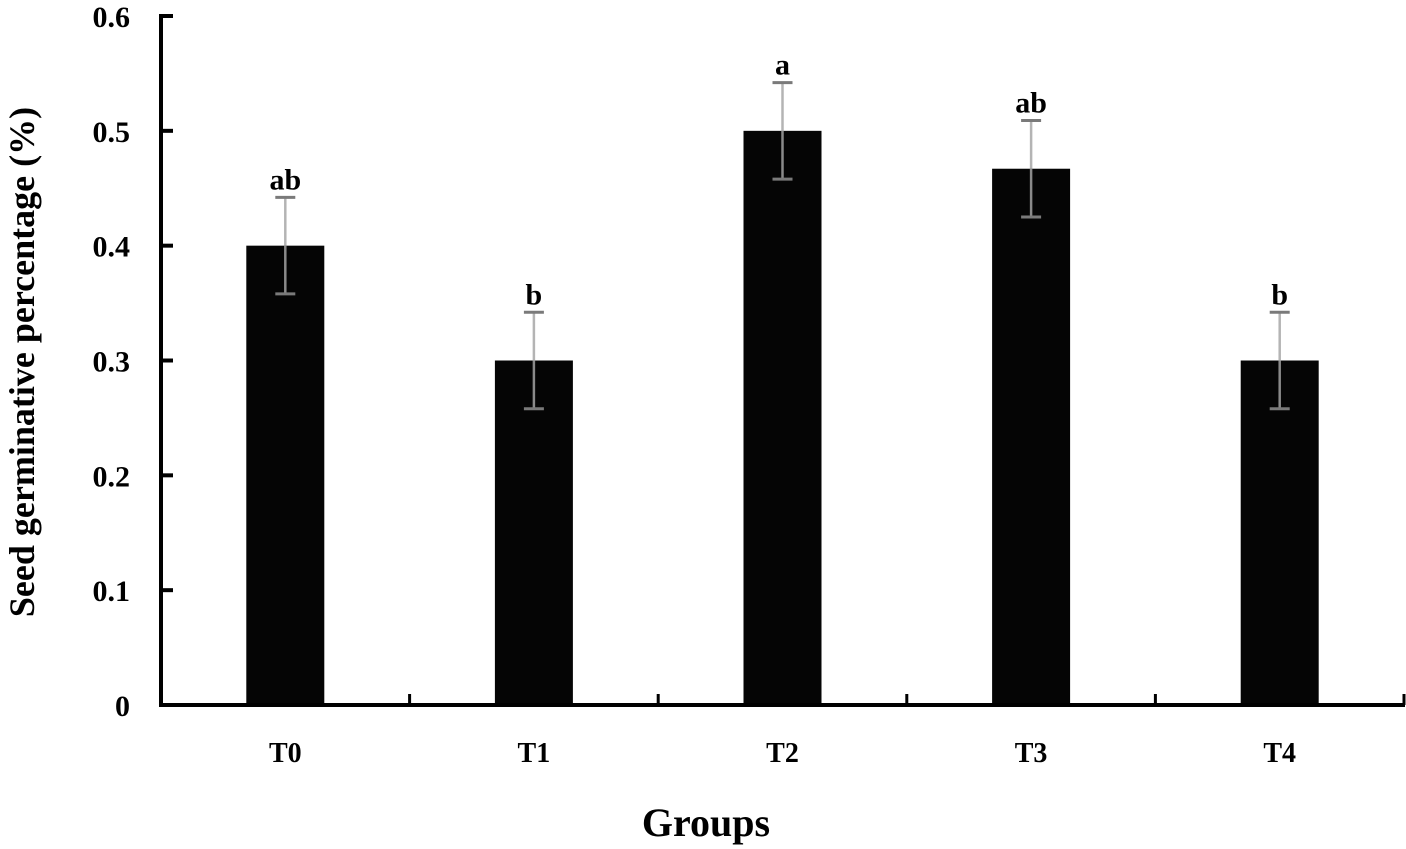 Image resolution: width=1406 pixels, height=849 pixels. I want to click on y-axis-title: Seed germinative percentage (%), so click(22, 362).